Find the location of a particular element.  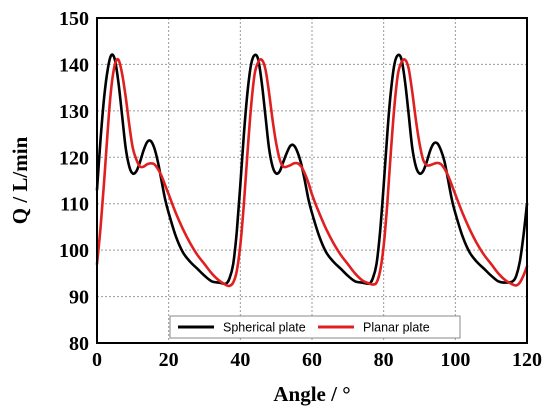

y-axis-ticks: 80 90 100 110 120 130 140 150 is located at coordinates (74, 181).